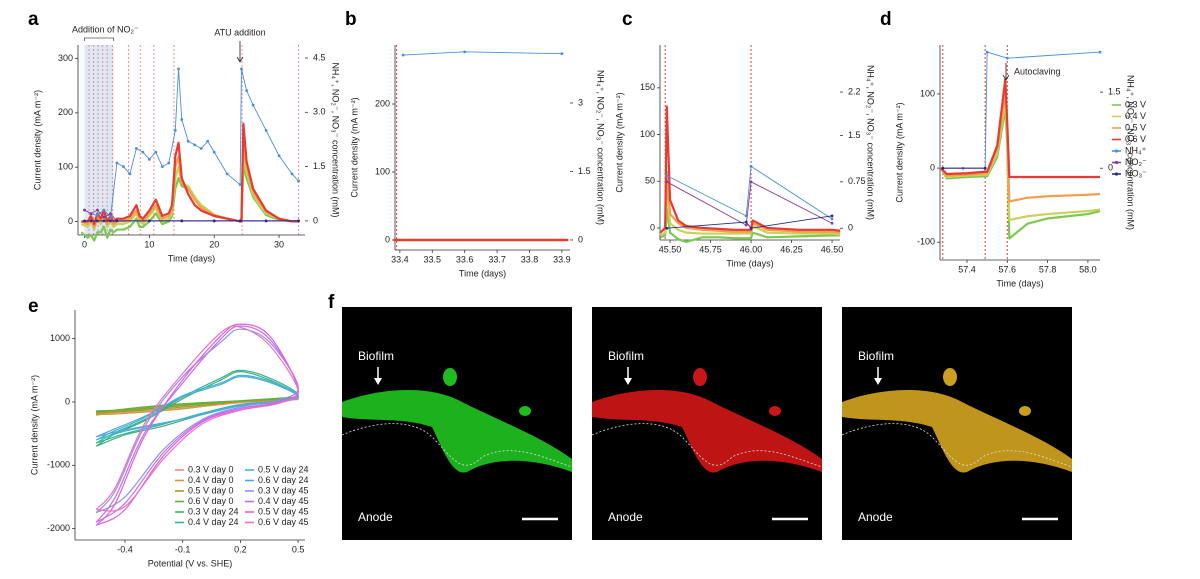 This screenshot has height=579, width=1200. I want to click on y-tick-label: 200, so click(382, 103).